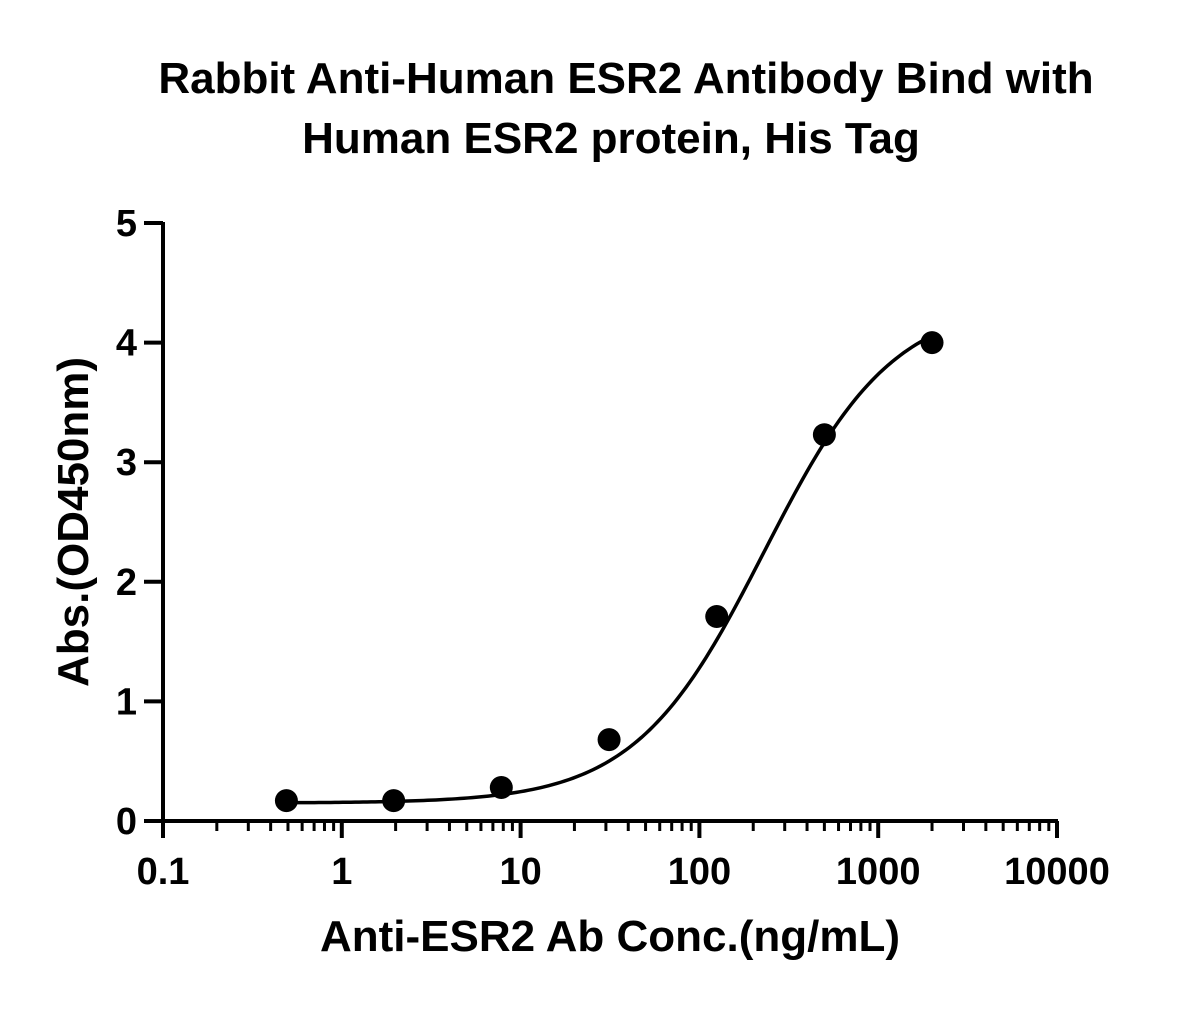  What do you see at coordinates (163, 872) in the screenshot?
I see `x-tick-label: 0.1` at bounding box center [163, 872].